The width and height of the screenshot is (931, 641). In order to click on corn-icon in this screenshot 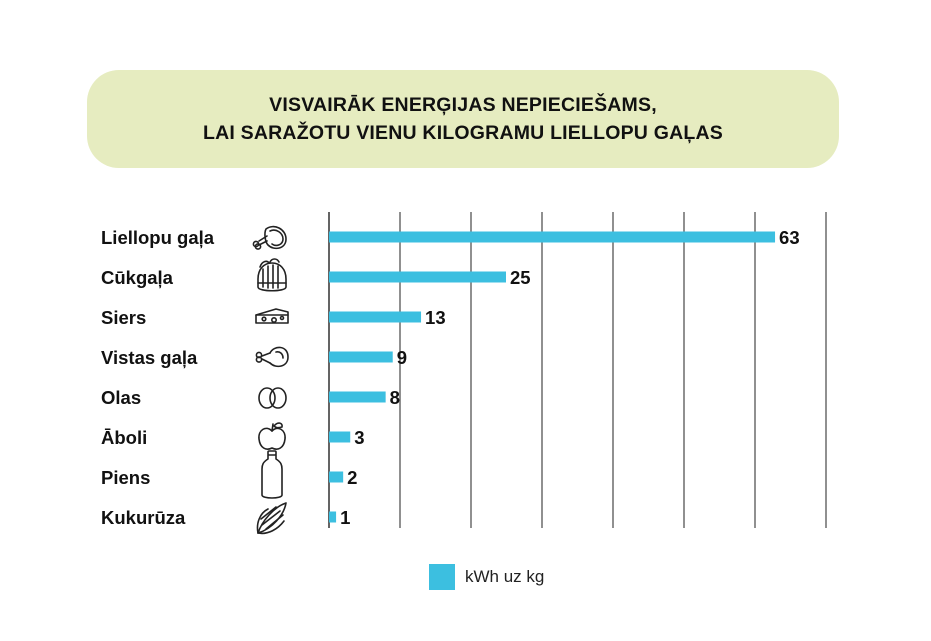, I will do `click(271, 518)`.